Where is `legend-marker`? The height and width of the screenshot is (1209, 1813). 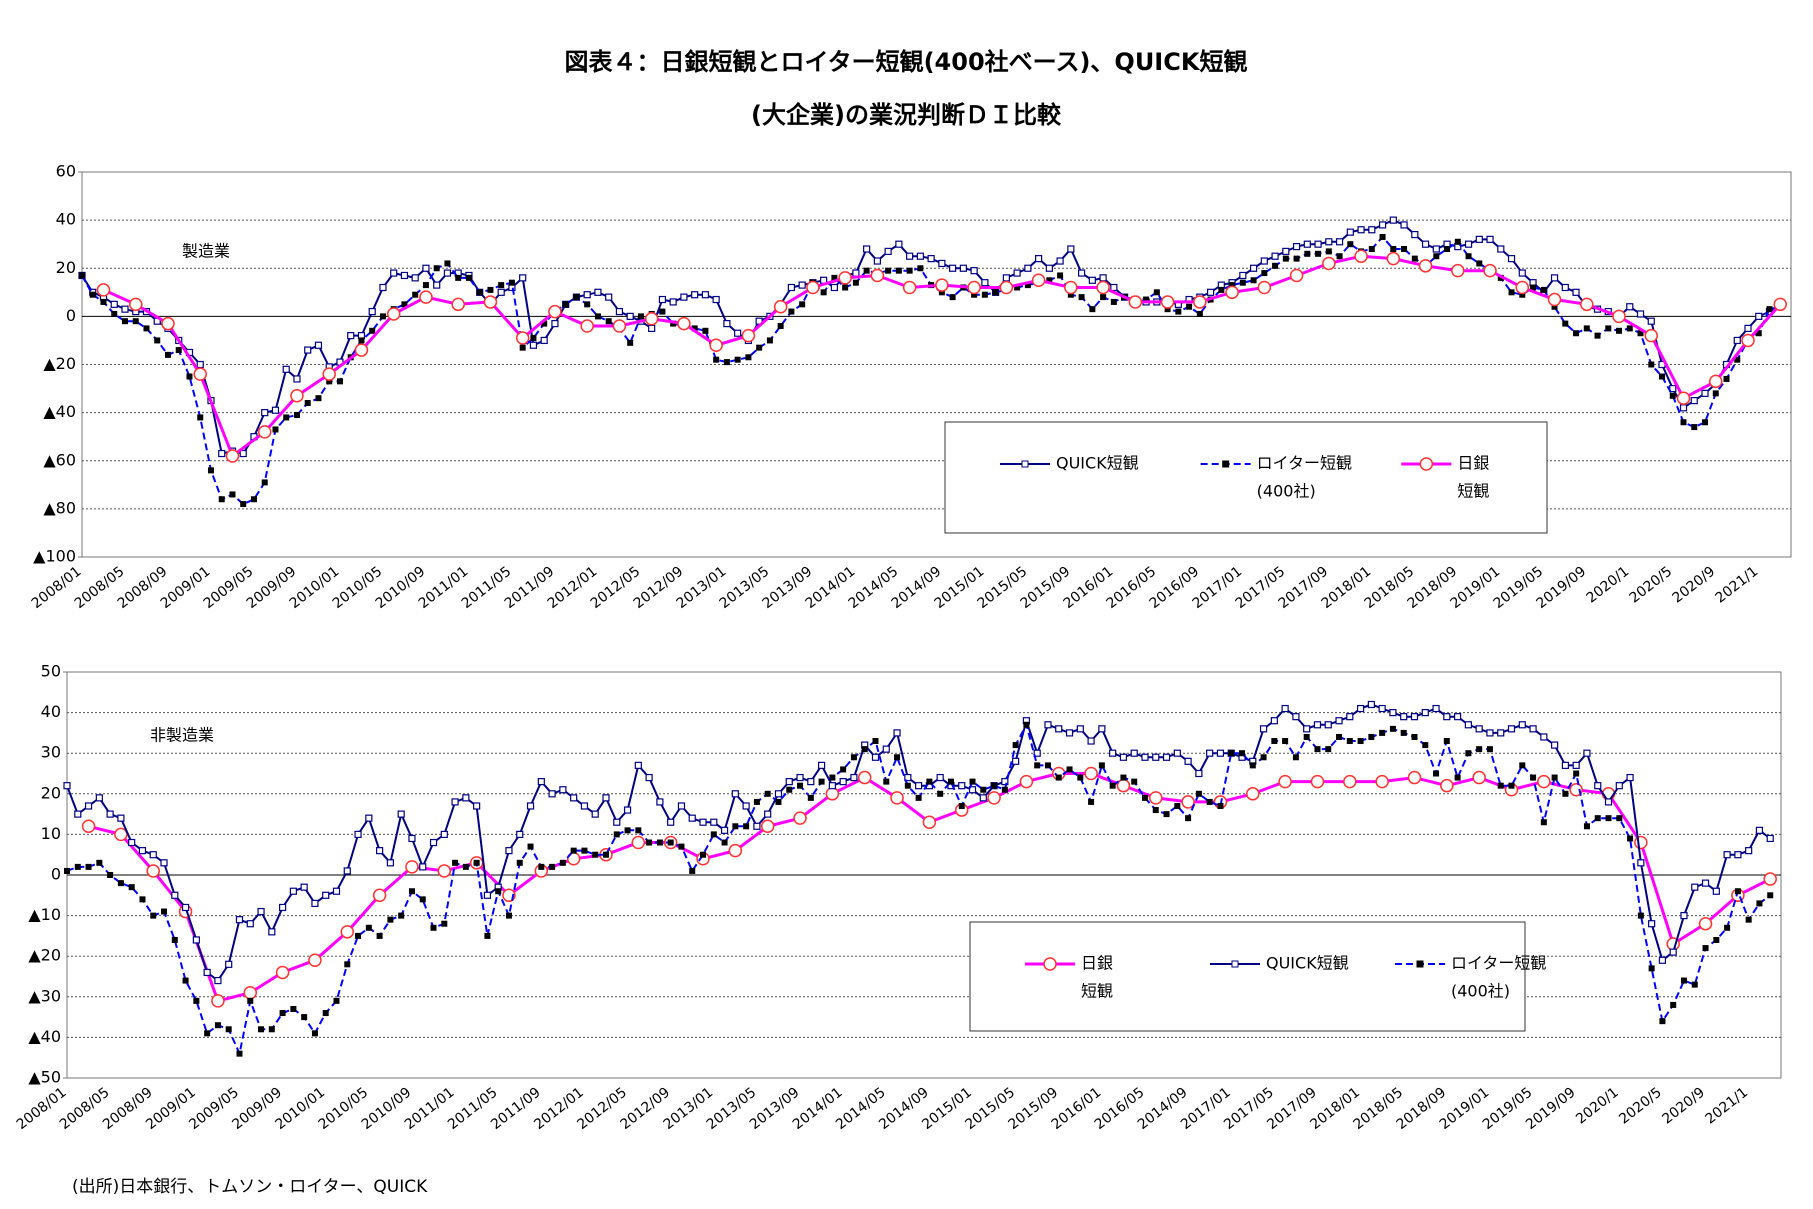
legend-marker is located at coordinates (1235, 964).